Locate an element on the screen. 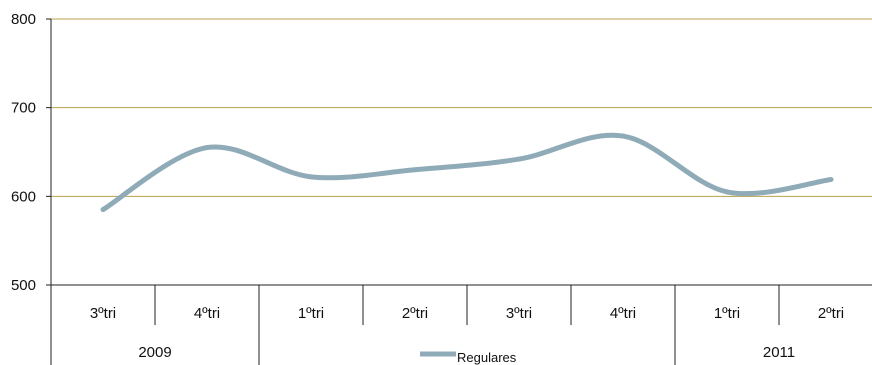  y-tick-label: 600 is located at coordinates (23, 196).